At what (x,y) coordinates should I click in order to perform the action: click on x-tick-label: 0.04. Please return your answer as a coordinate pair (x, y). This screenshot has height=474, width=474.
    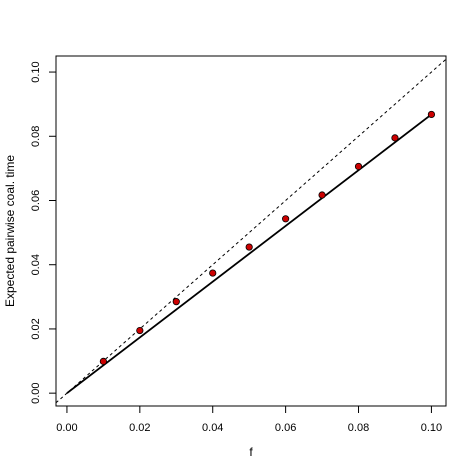
    Looking at the image, I should click on (212, 428).